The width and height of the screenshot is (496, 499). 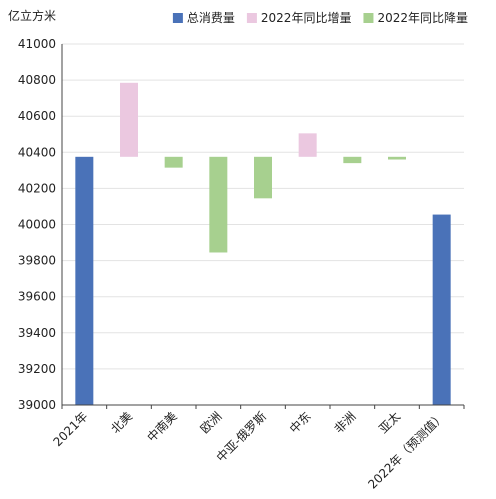 I want to click on legend-item-total: 总消费量, so click(x=203, y=18).